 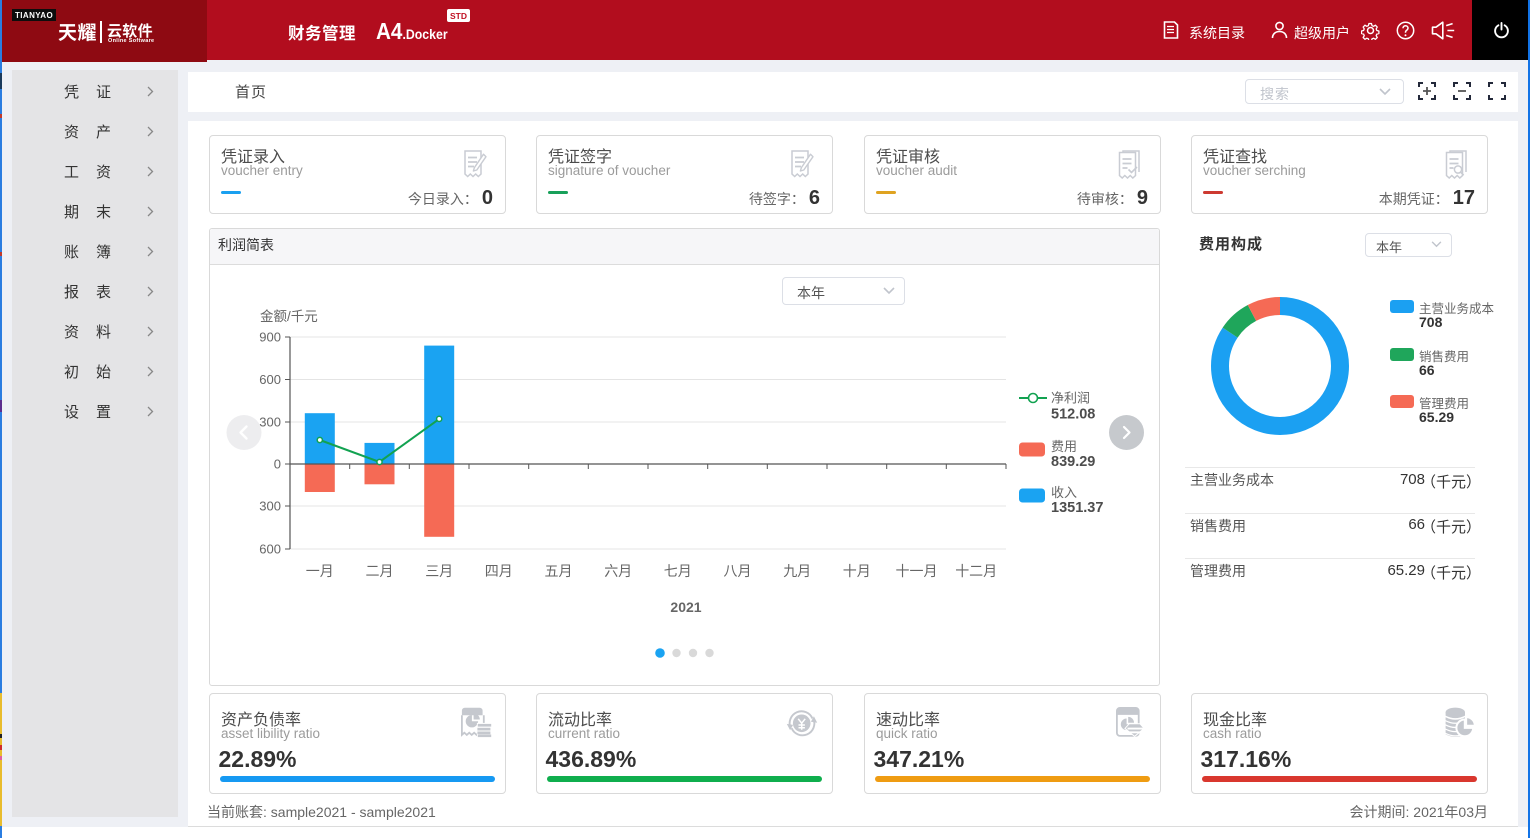 I want to click on svg-text: 三月, so click(x=439, y=571).